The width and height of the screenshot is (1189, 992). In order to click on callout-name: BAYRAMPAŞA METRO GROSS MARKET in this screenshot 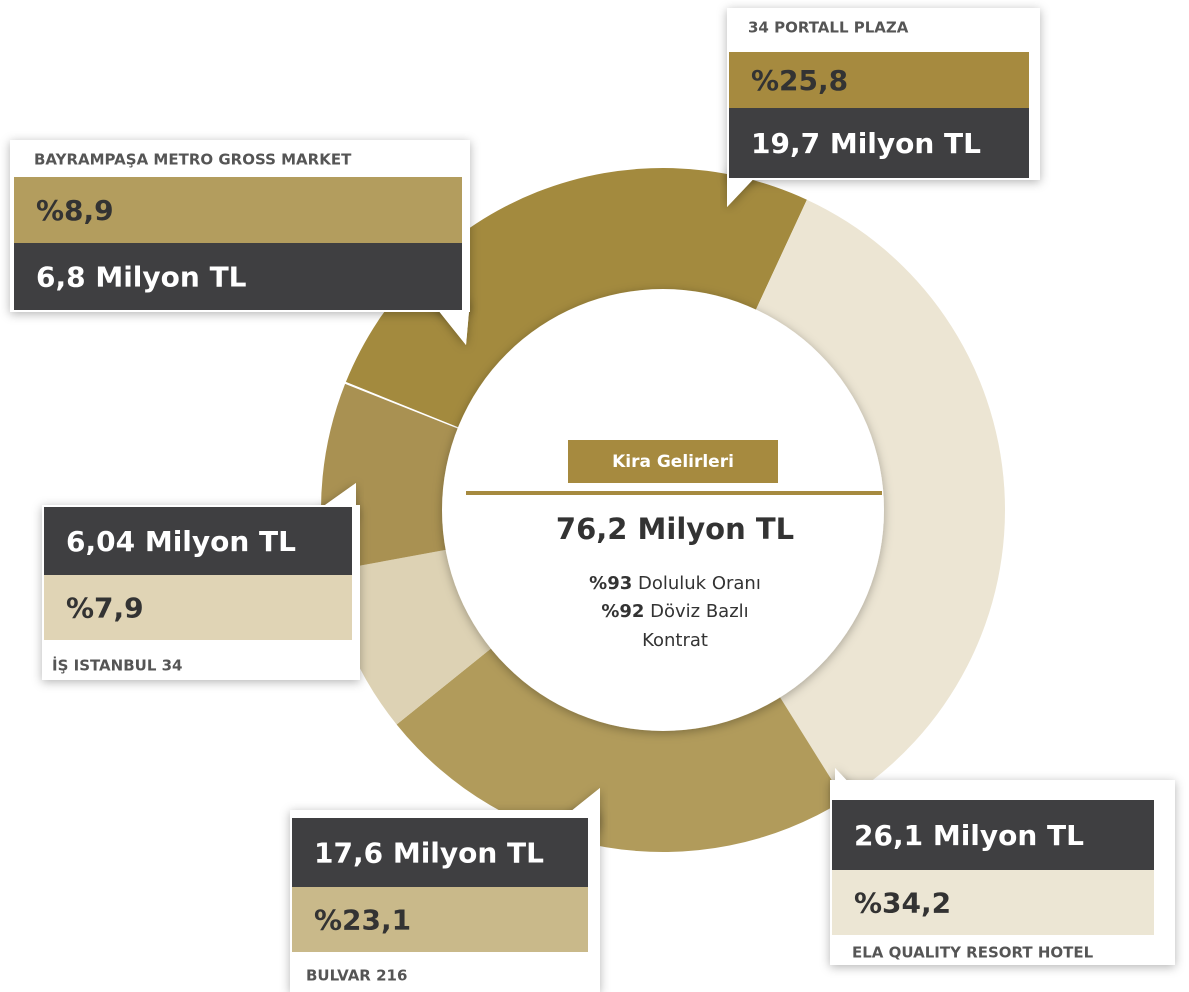, I will do `click(193, 160)`.